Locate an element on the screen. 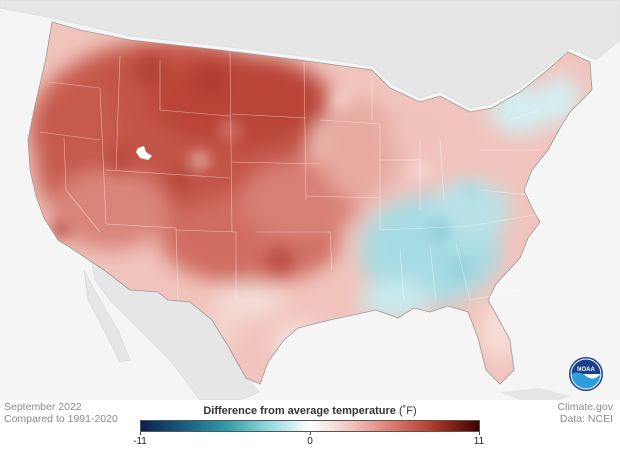  colorbar is located at coordinates (310, 426).